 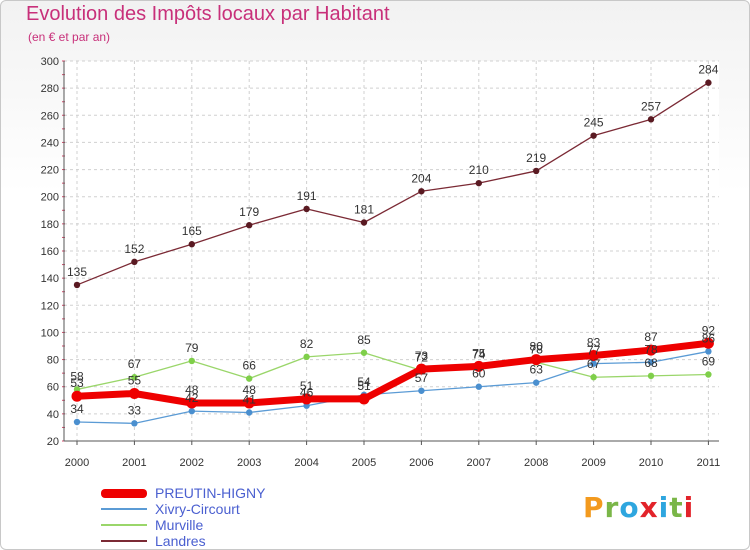 I want to click on data-label-xivry-circourt: 86, so click(x=709, y=338).